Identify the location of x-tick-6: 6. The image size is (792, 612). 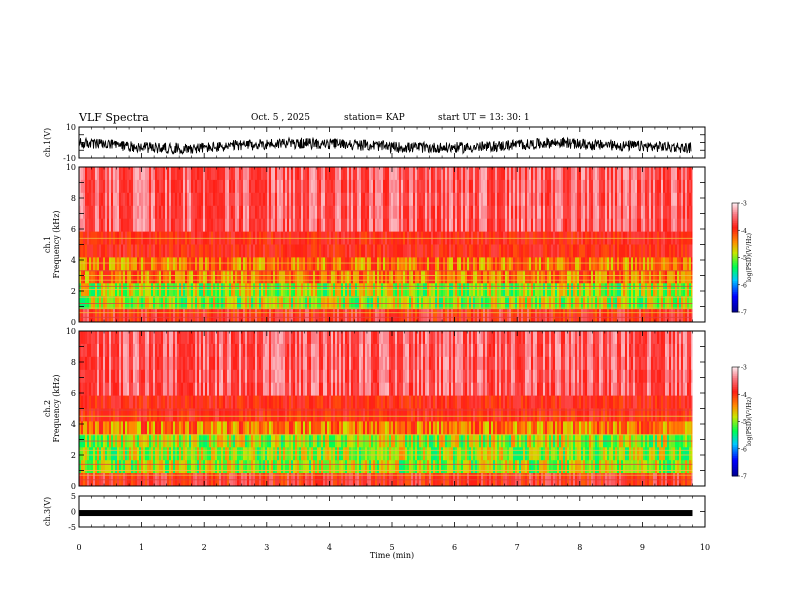
(454, 547).